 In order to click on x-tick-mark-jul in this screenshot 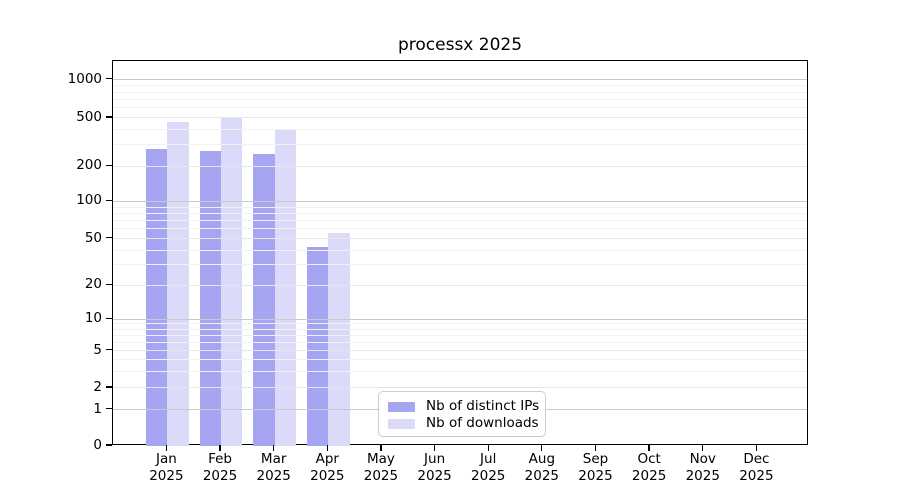, I will do `click(488, 448)`.